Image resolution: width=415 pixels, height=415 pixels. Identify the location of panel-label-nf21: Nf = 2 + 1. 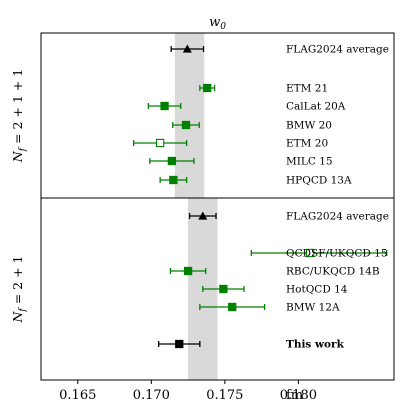
(19, 289).